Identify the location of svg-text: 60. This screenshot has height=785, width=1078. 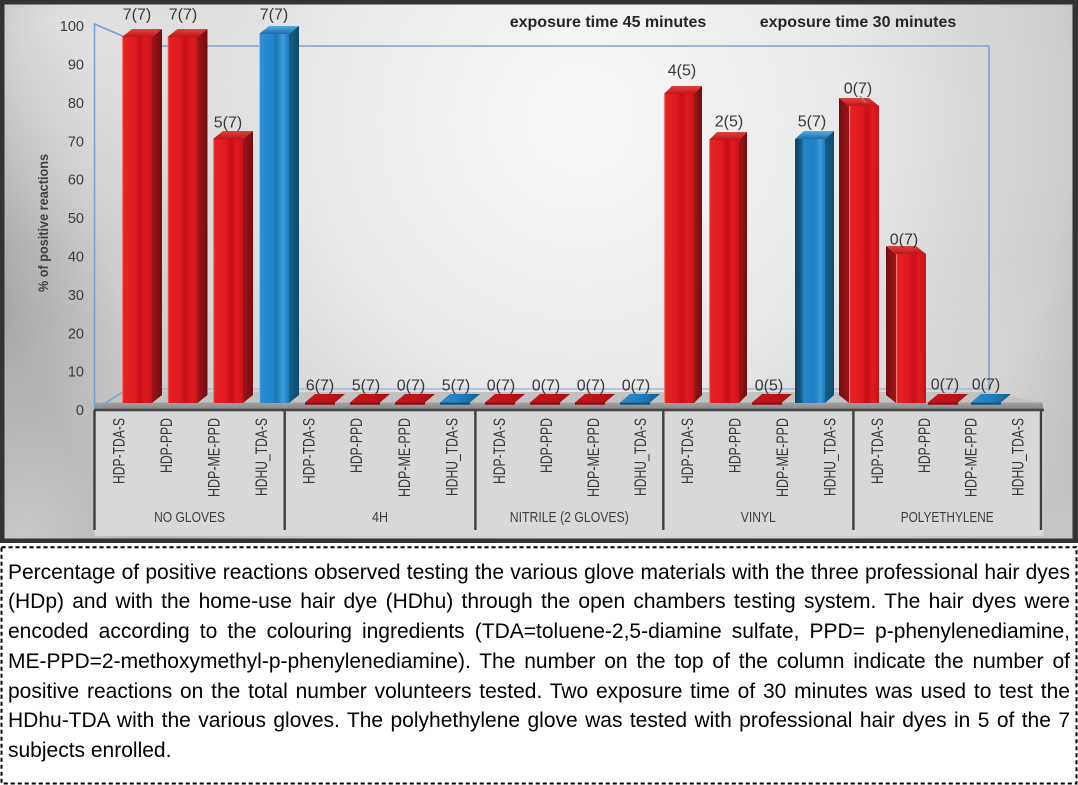
(76, 181).